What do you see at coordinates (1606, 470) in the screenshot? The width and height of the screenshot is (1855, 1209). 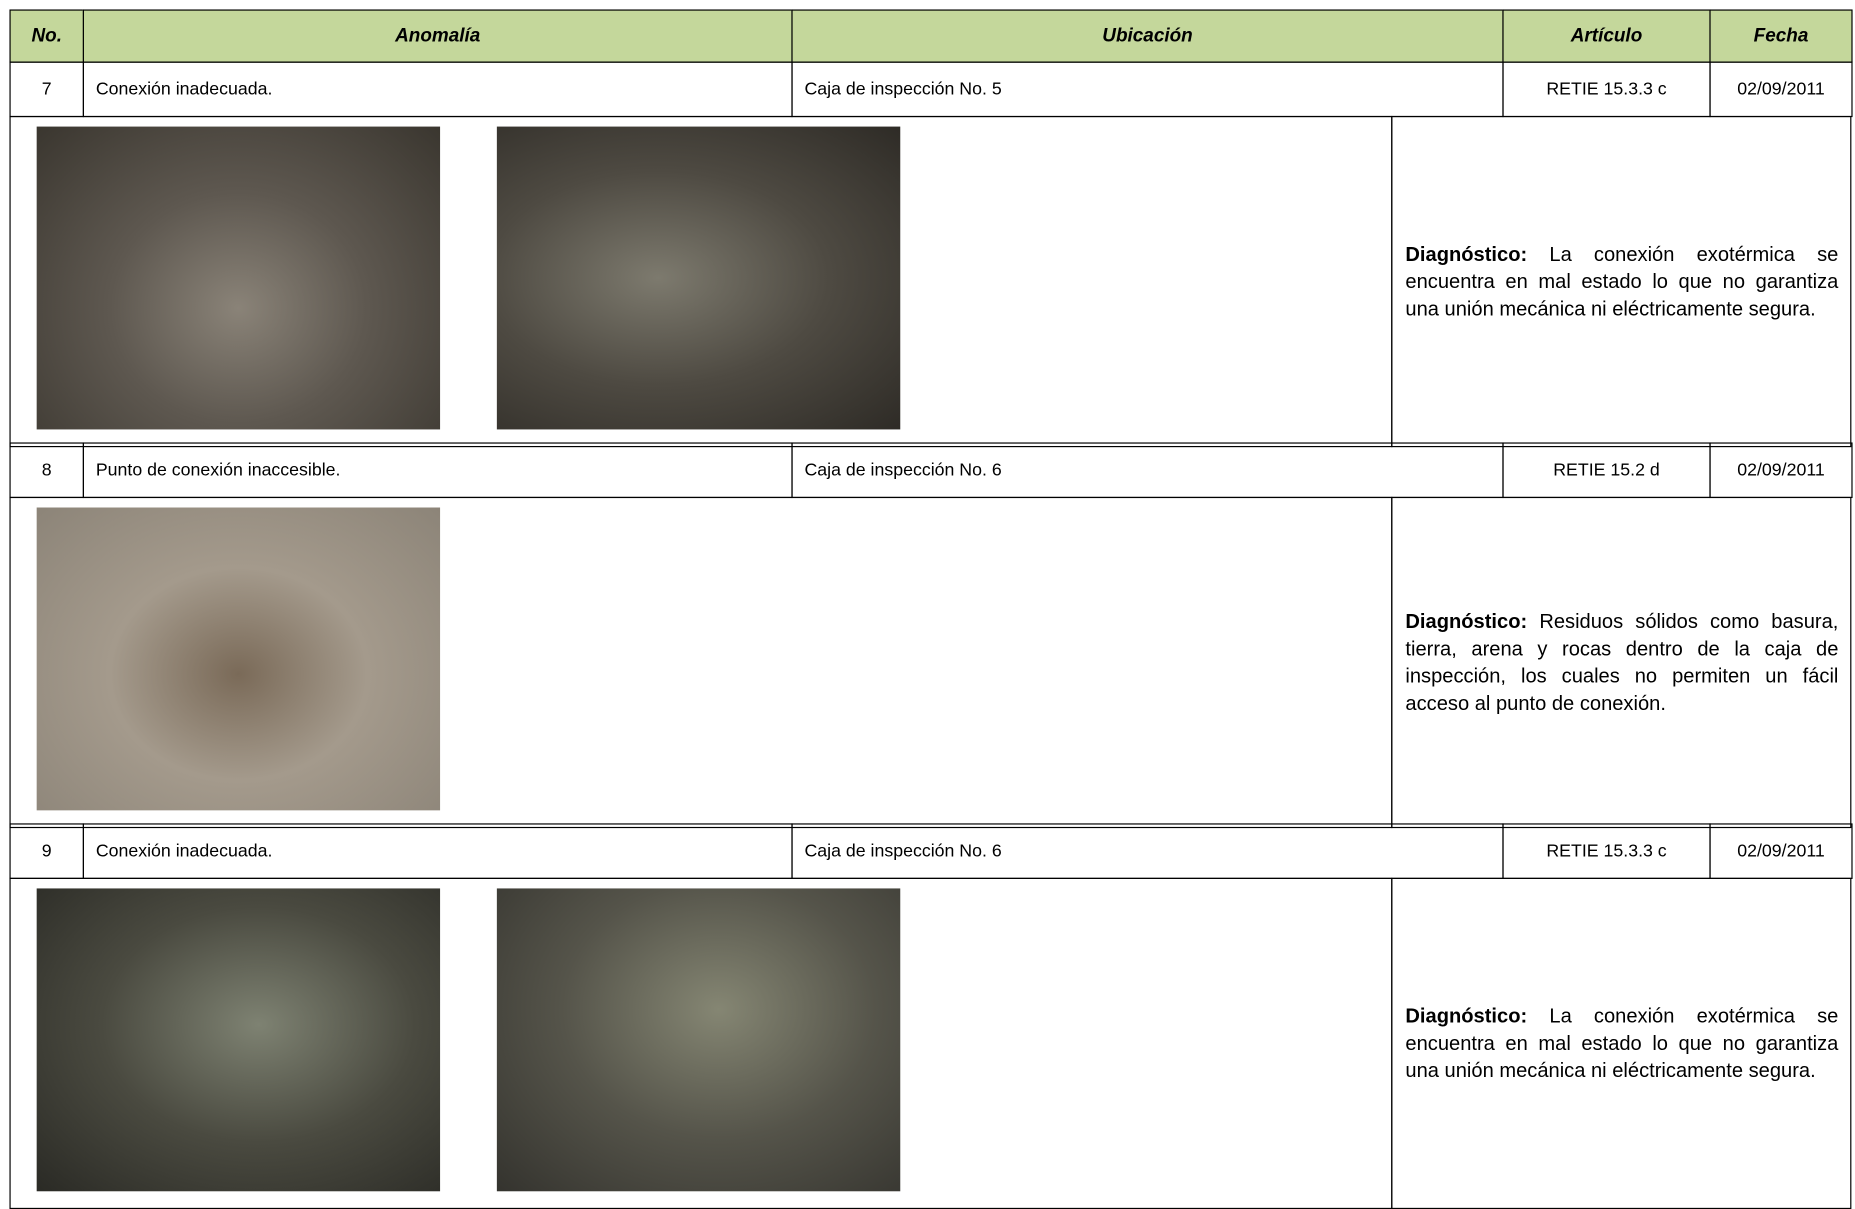 I see `row-cell: RETIE 15.2 d` at bounding box center [1606, 470].